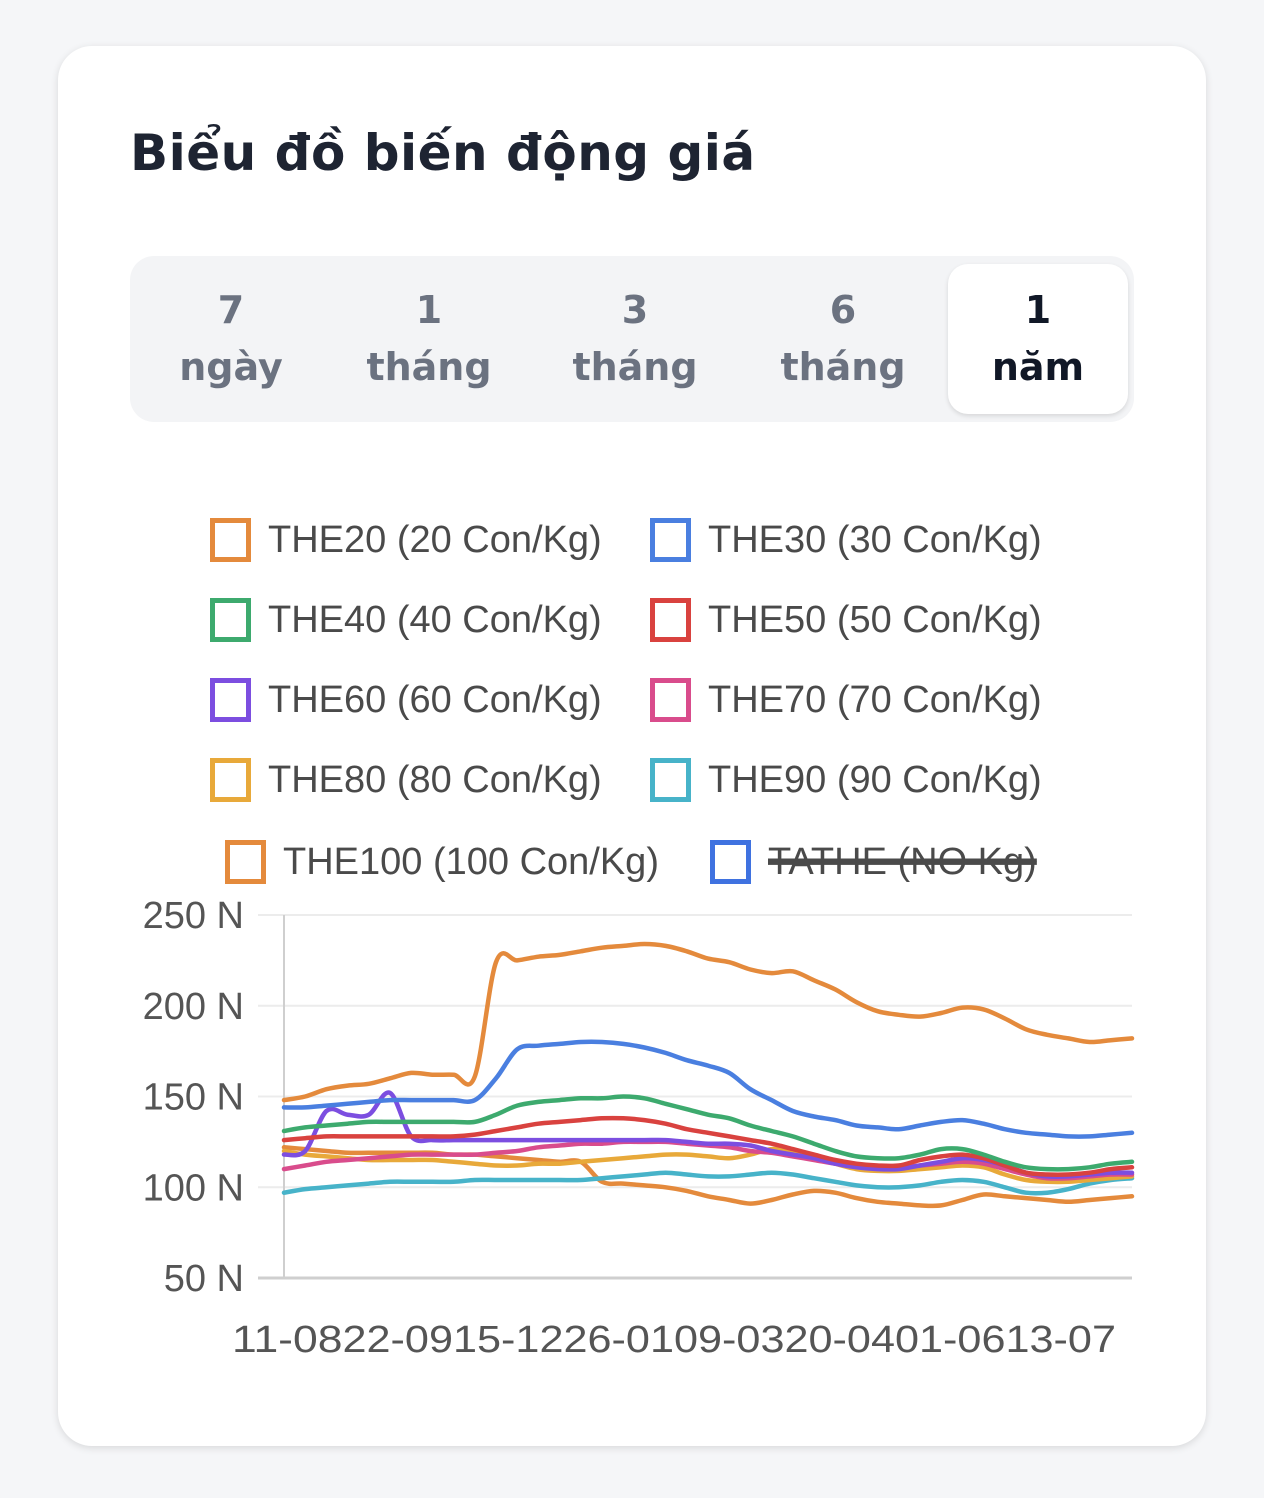 The image size is (1264, 1498). Describe the element at coordinates (1038, 339) in the screenshot. I see `tab-1-year: 1 năm` at that location.